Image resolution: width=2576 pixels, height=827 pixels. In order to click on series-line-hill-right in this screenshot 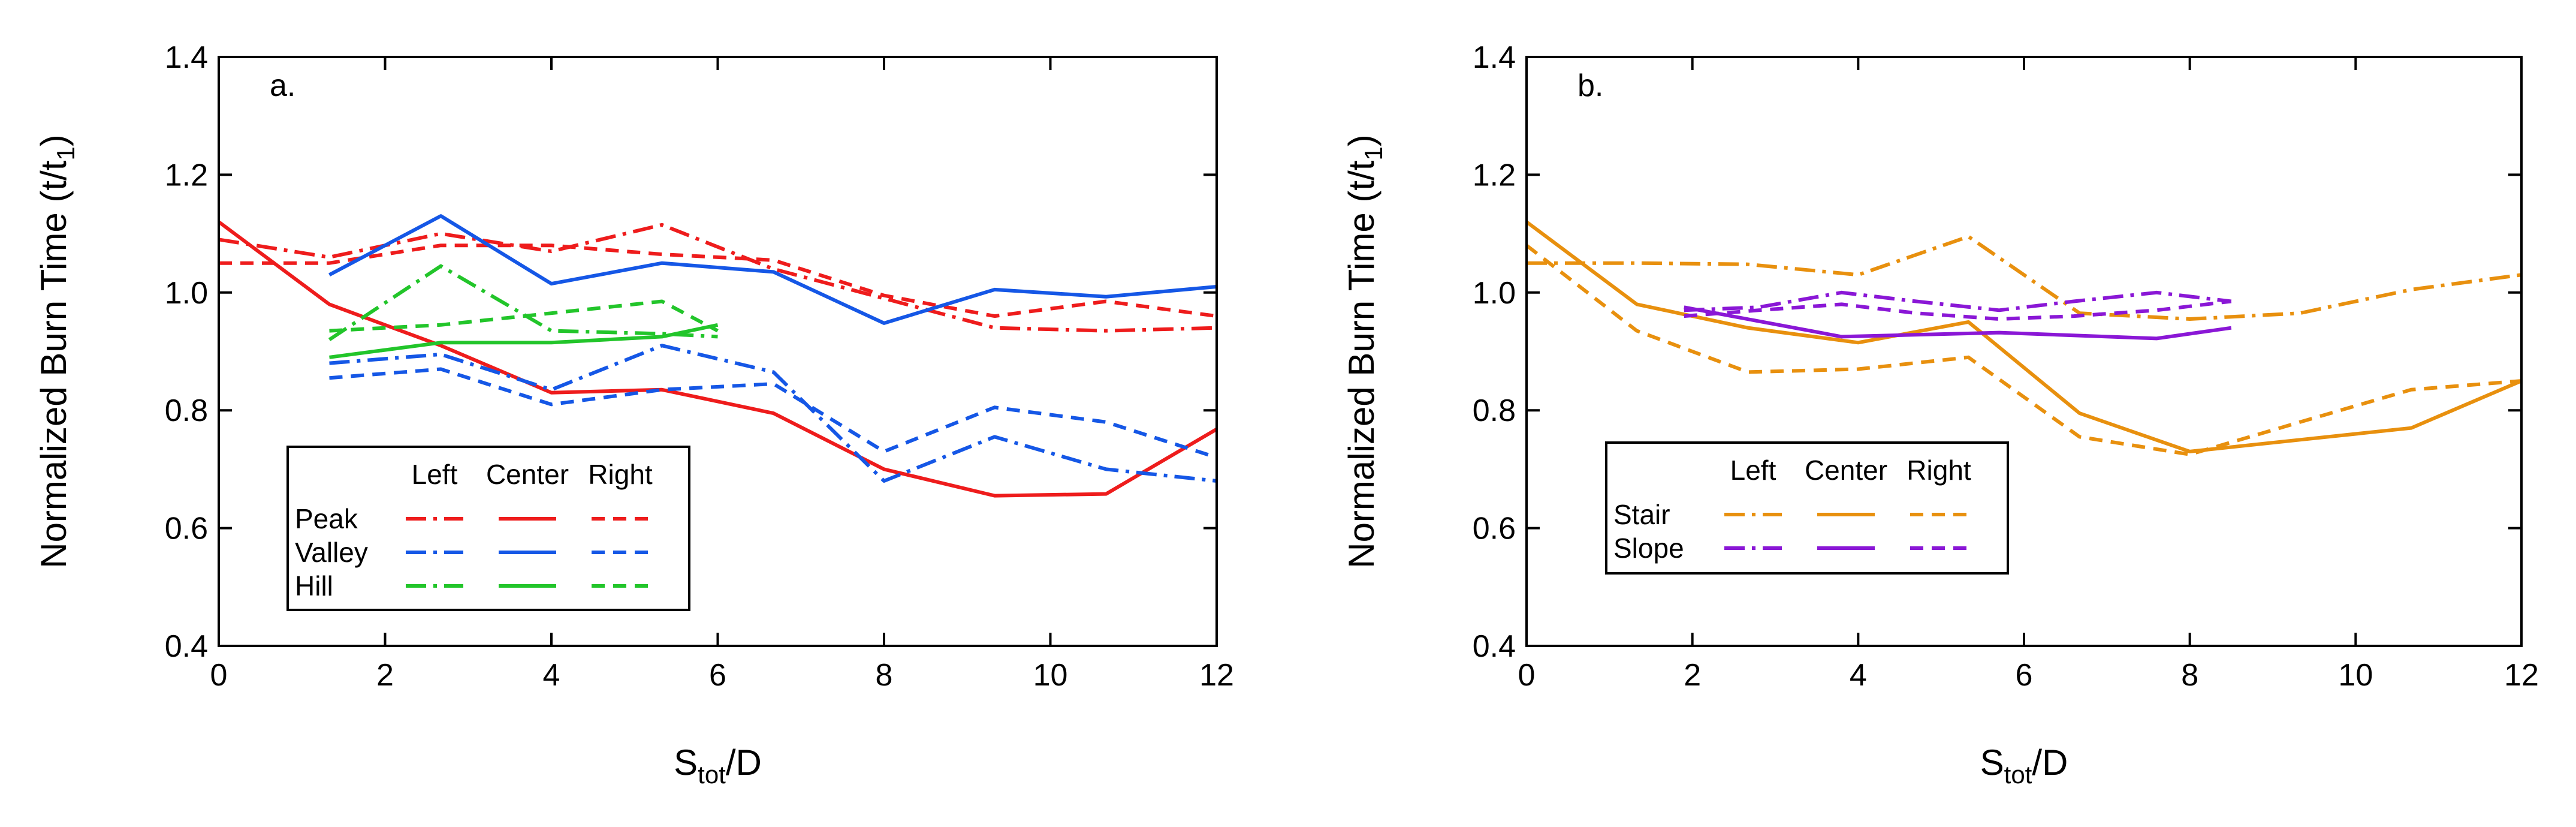, I will do `click(524, 316)`.